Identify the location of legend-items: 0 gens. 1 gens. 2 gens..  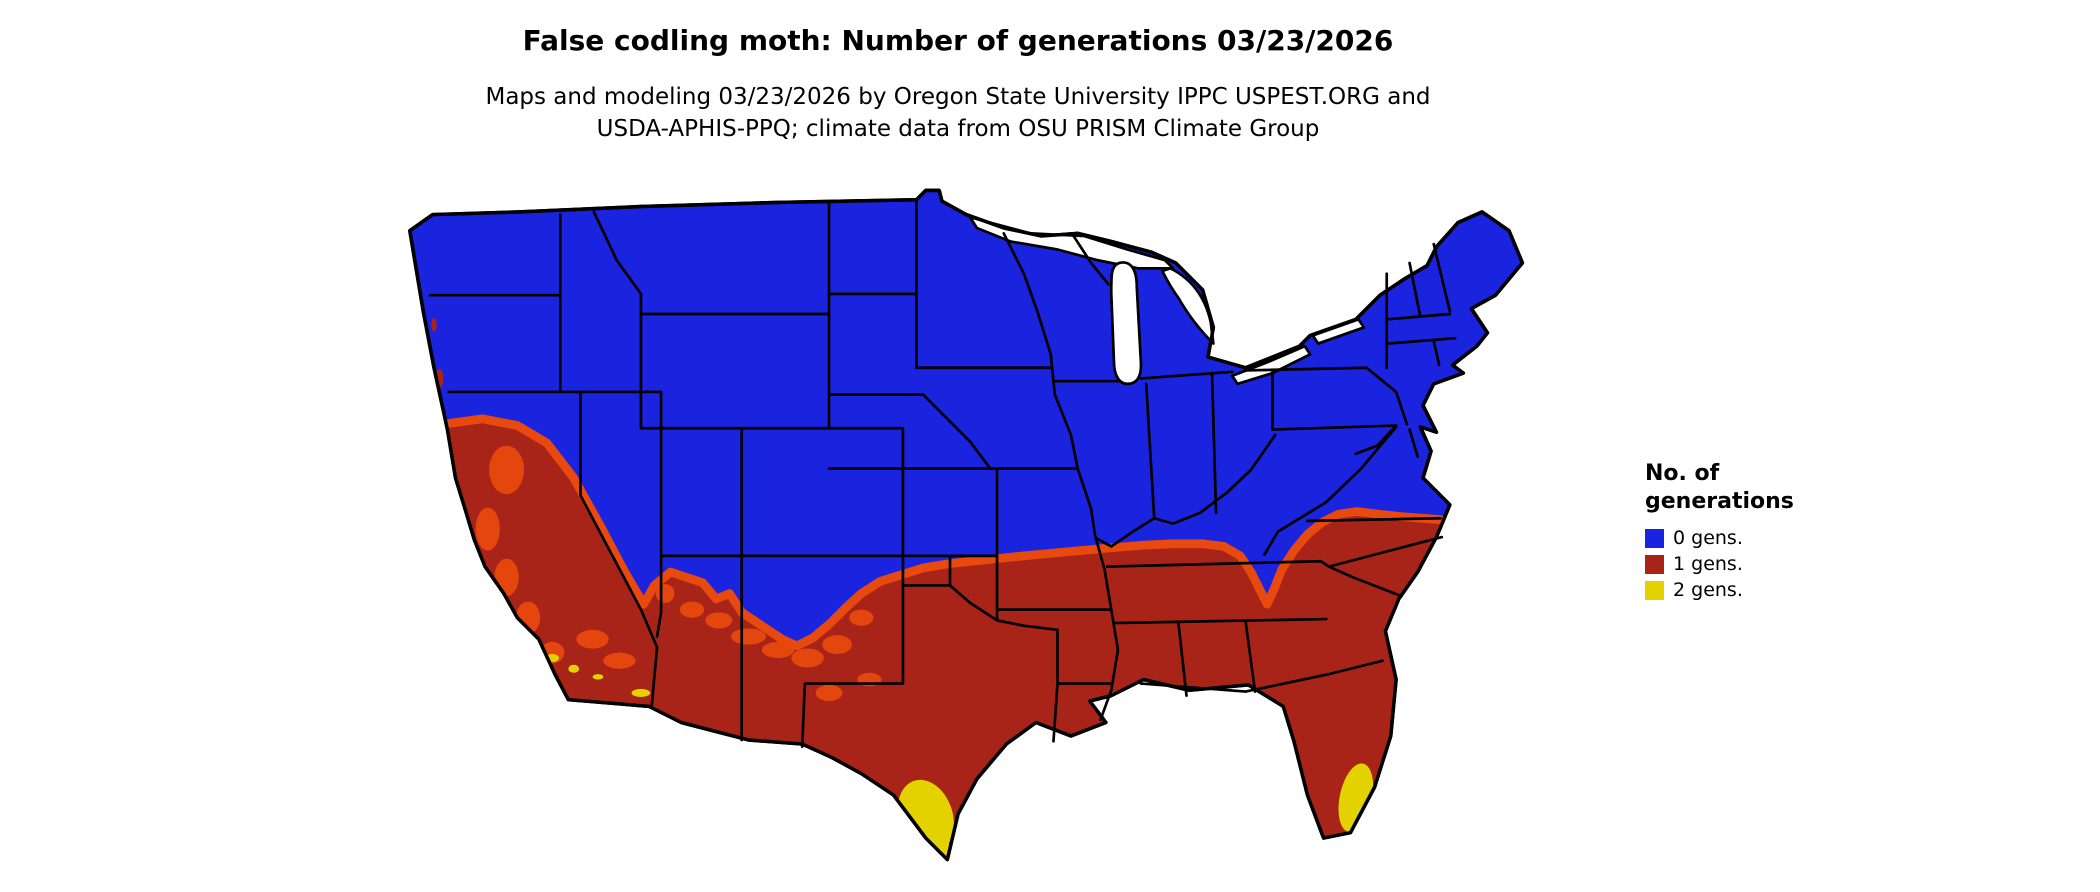
(1719, 564).